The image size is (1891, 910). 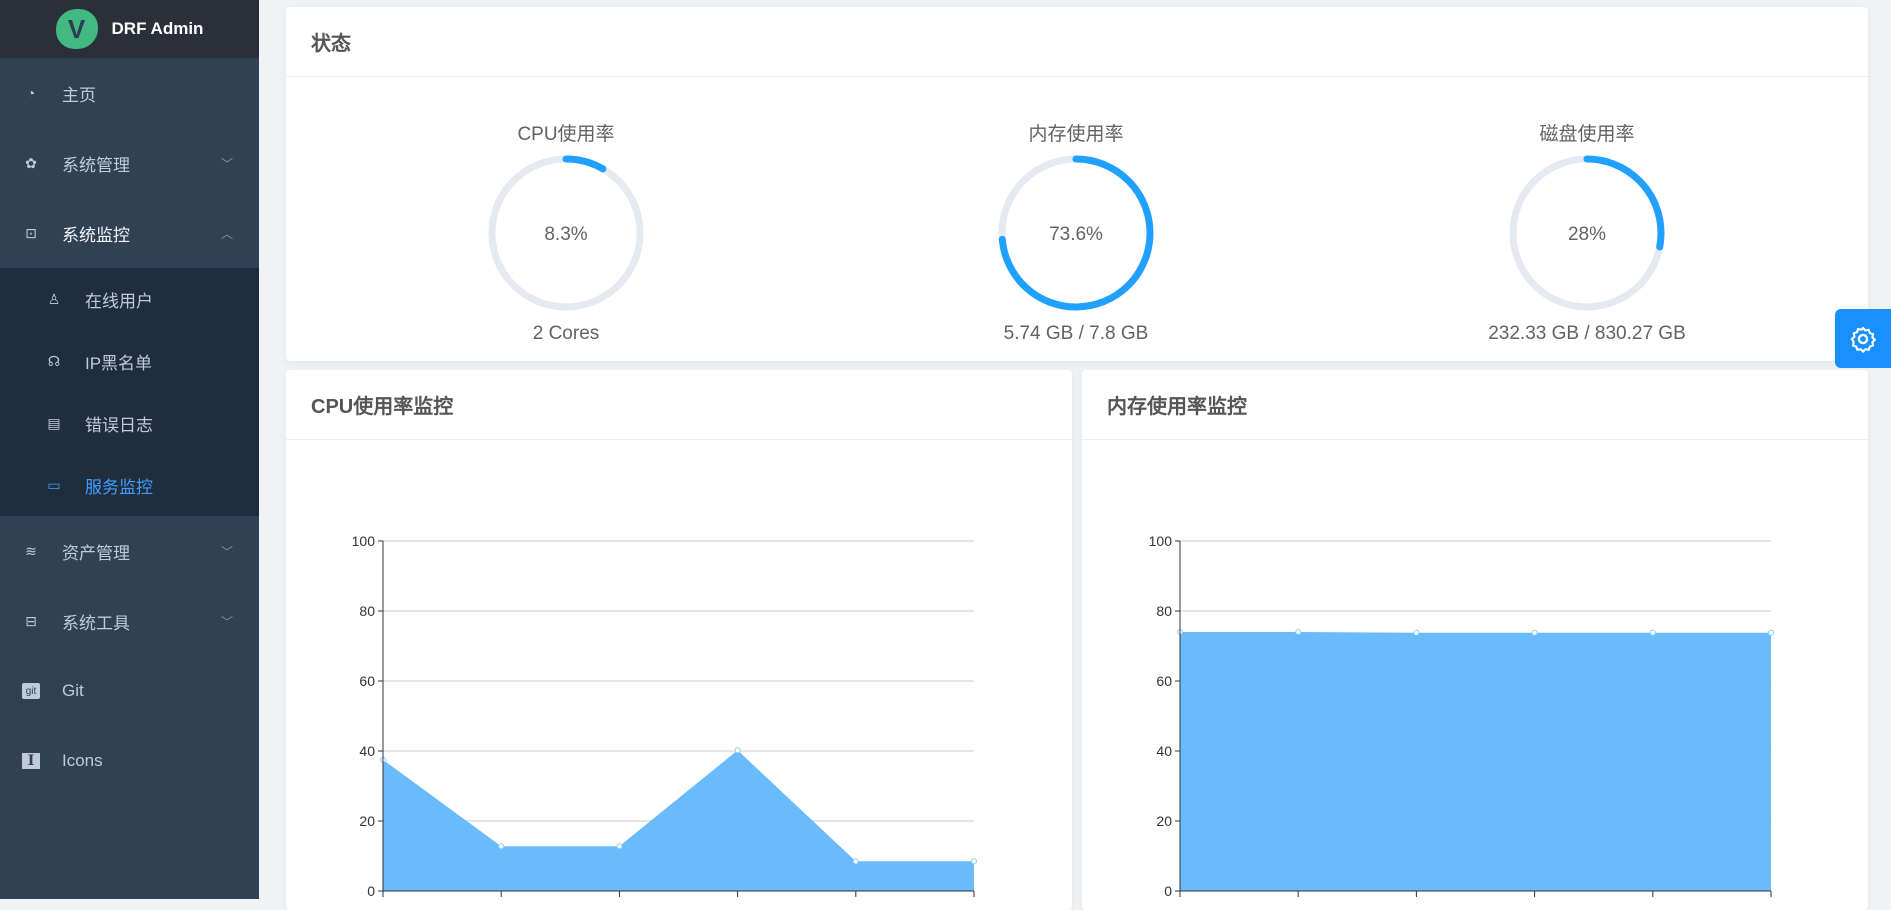 I want to click on server-monitor-icon: ▭, so click(x=54, y=484).